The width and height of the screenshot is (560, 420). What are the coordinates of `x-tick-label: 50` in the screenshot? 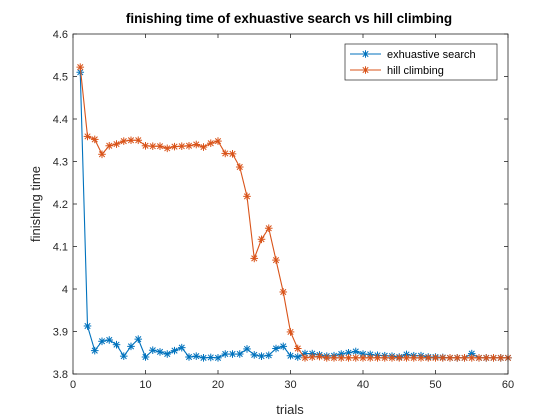 It's located at (435, 385).